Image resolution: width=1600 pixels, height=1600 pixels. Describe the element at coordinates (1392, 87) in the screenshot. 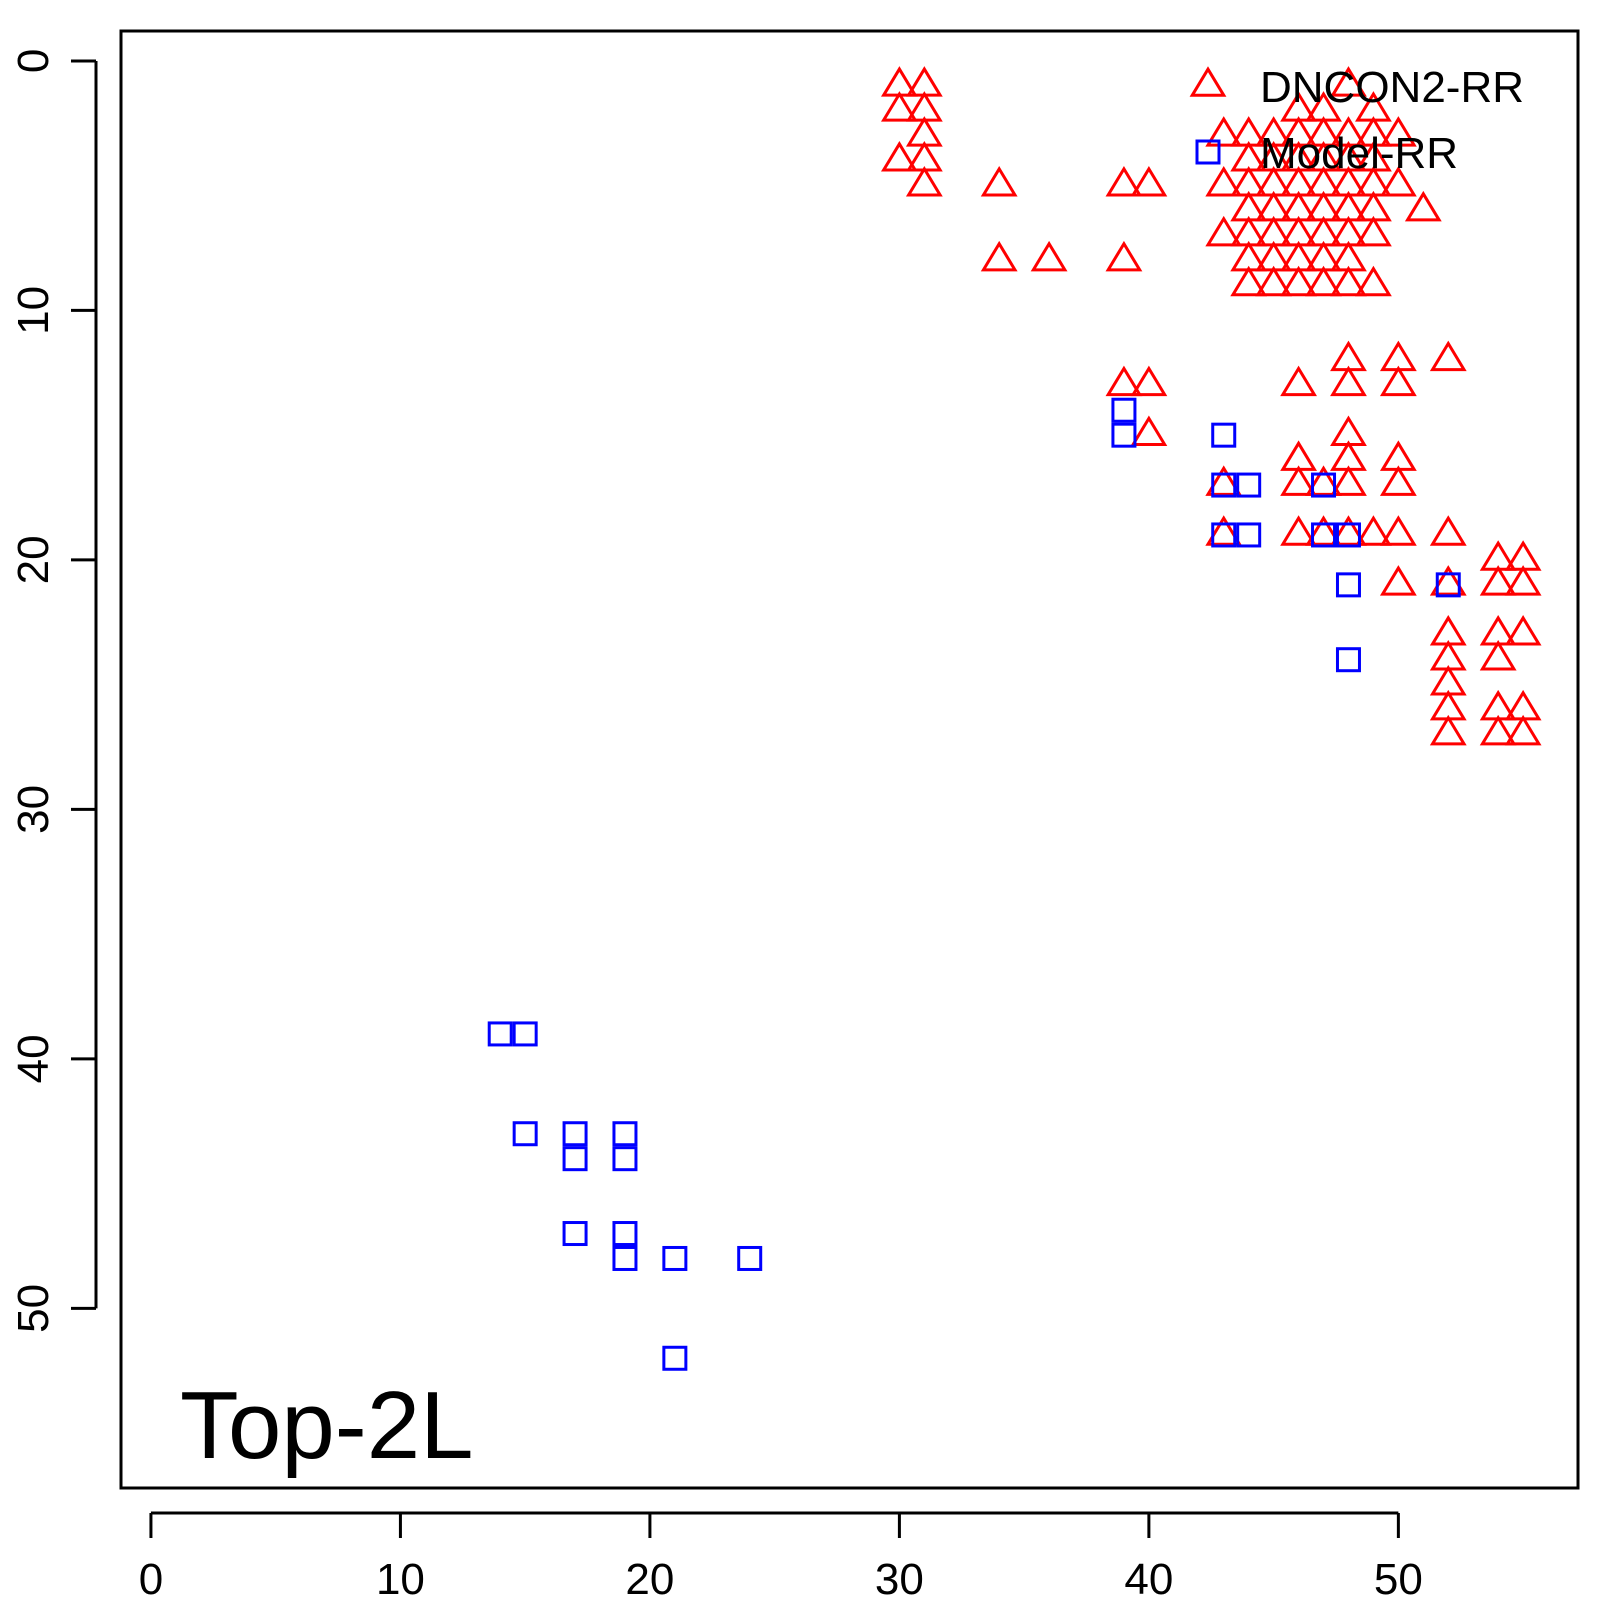

I see `legend-label: DNCON2-RR` at that location.